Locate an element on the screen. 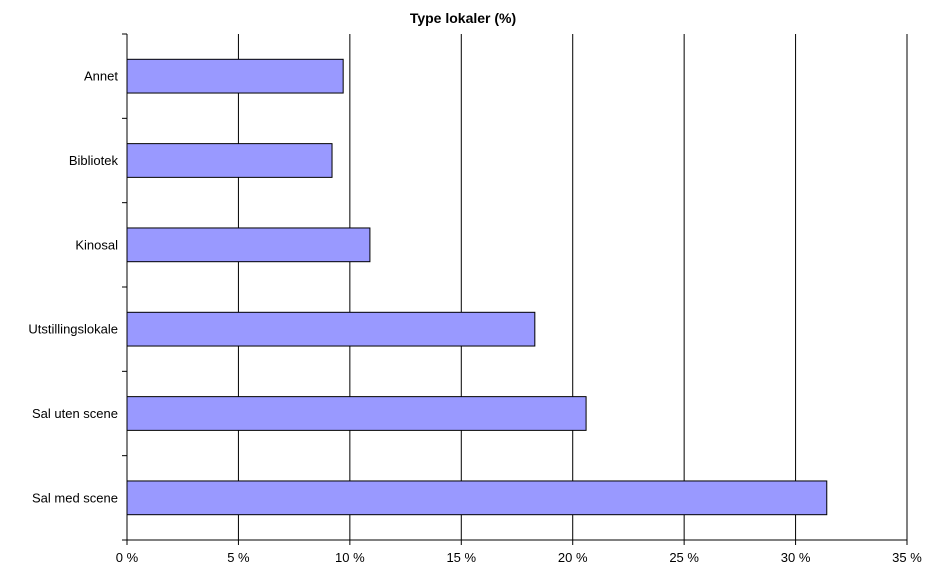  x-tick-label: 5 % is located at coordinates (238, 557).